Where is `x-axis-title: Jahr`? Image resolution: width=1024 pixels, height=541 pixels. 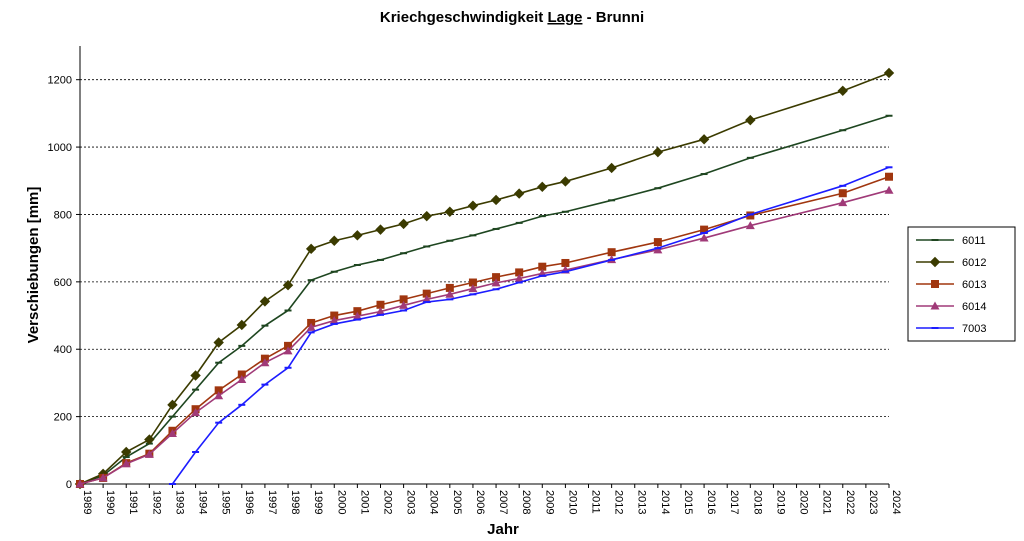 x-axis-title: Jahr is located at coordinates (503, 529).